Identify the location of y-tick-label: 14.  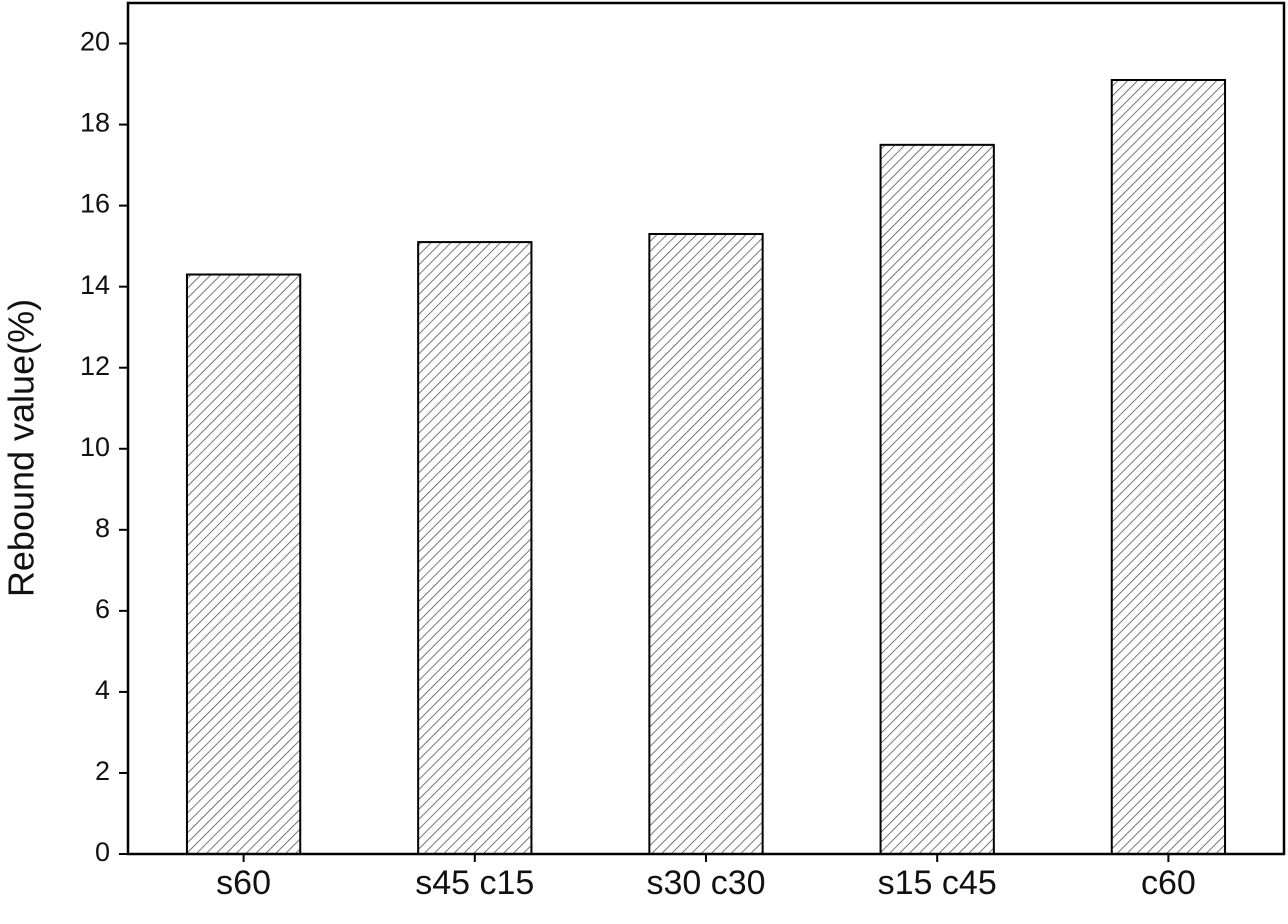
(95, 285).